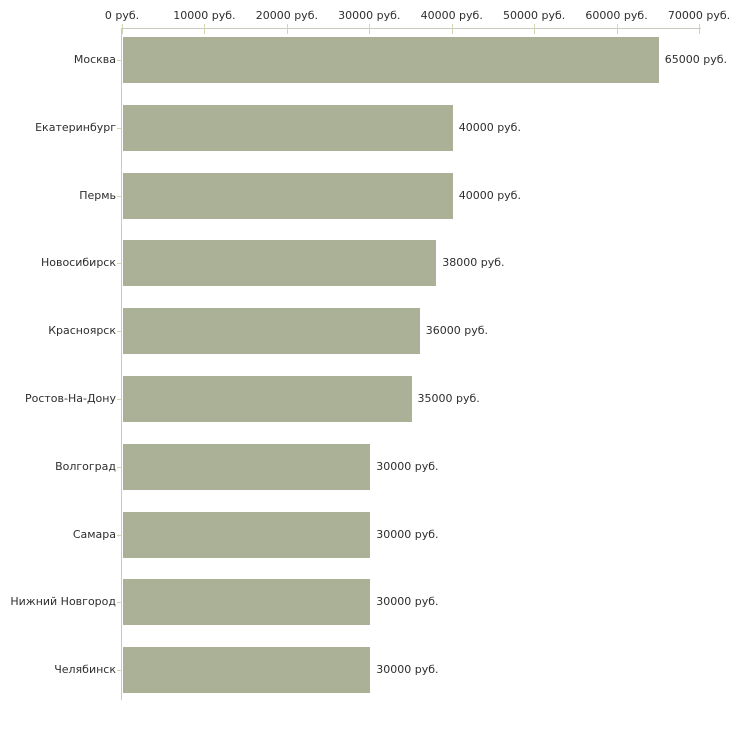 This screenshot has width=730, height=730. Describe the element at coordinates (696, 59) in the screenshot. I see `value-label: 65000 руб.` at that location.